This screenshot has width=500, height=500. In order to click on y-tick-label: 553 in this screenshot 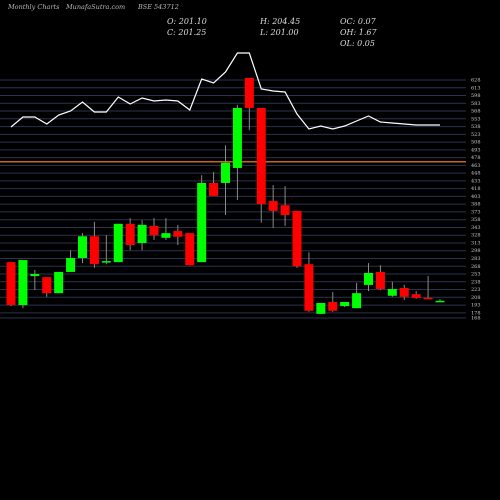, I will do `click(476, 119)`.